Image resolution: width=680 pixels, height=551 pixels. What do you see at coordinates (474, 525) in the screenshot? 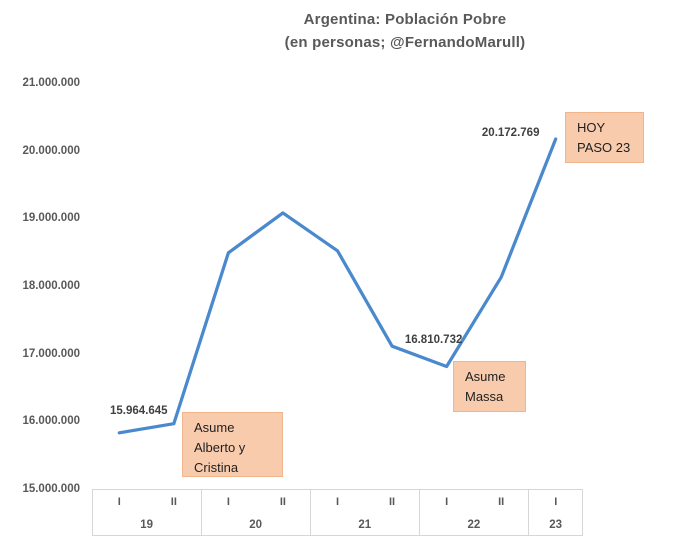
I see `year-tick-label: 22` at bounding box center [474, 525].